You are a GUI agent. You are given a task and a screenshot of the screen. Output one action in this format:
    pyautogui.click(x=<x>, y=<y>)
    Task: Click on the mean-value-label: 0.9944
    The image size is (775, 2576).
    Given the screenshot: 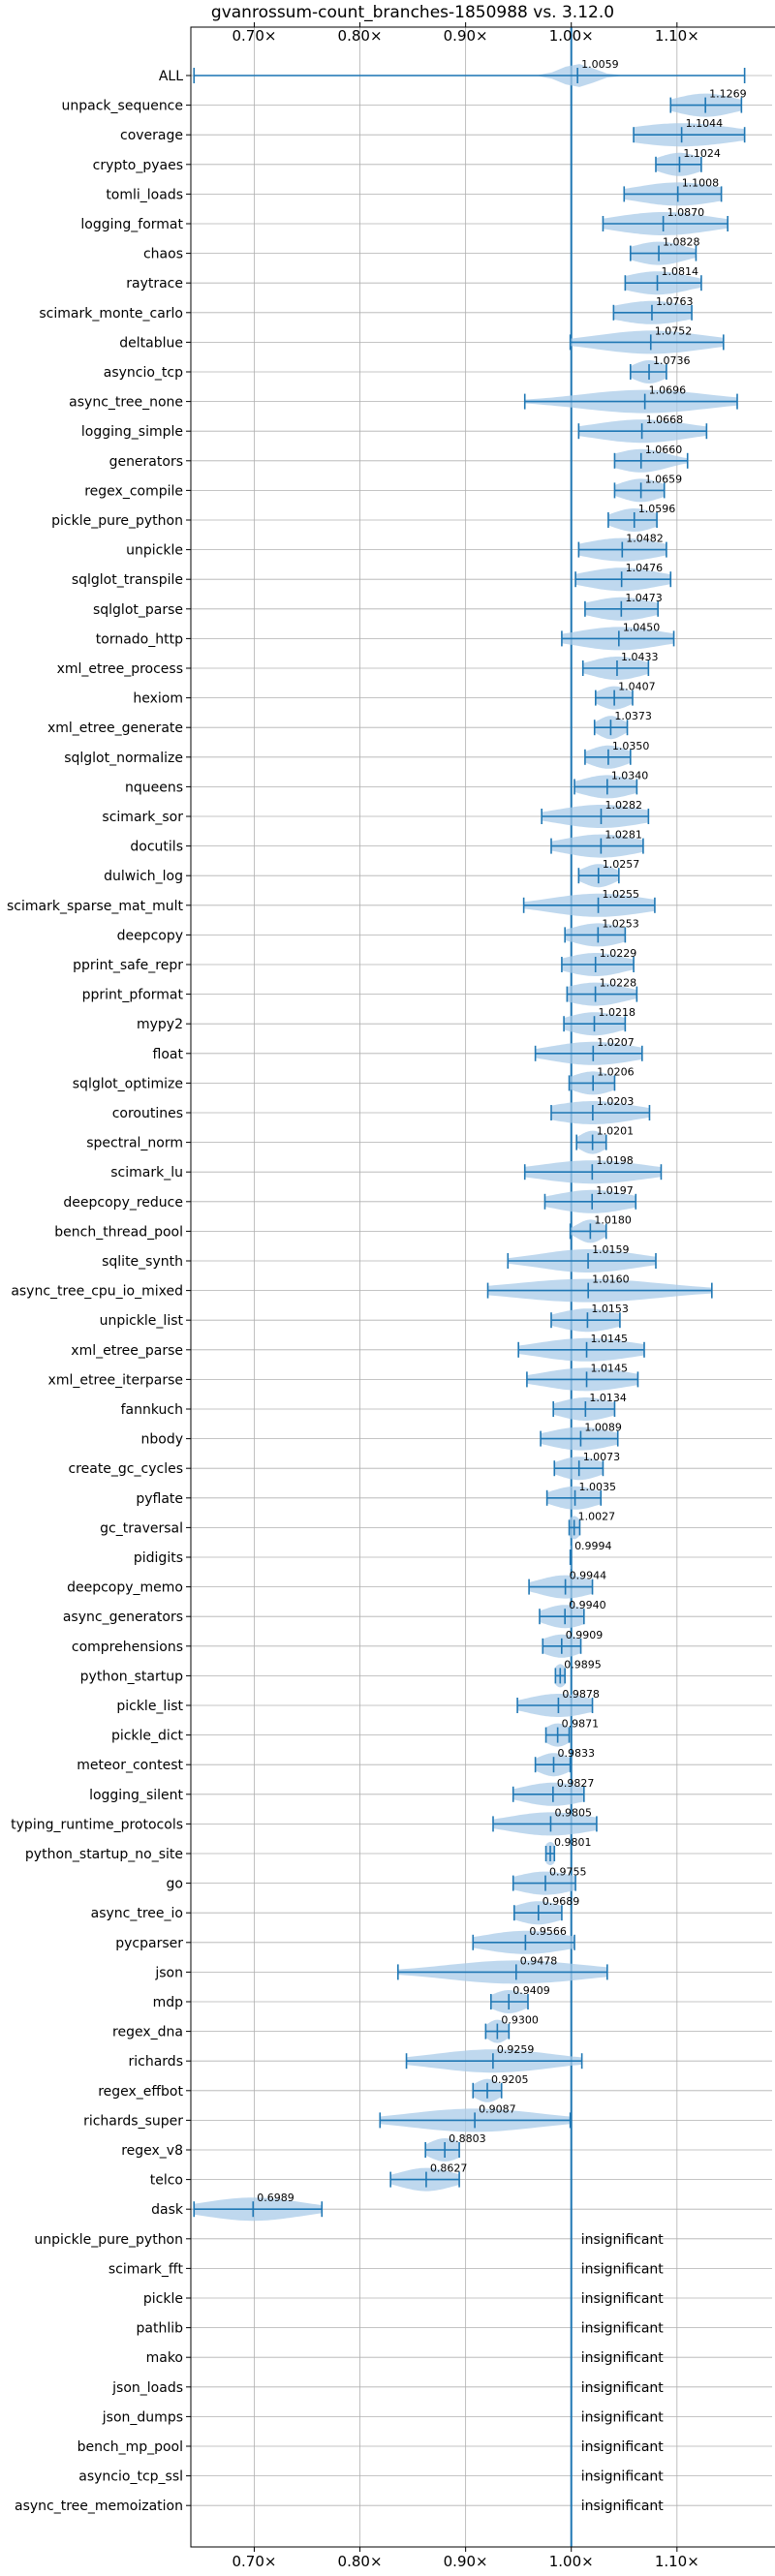 What is the action you would take?
    pyautogui.click(x=588, y=1576)
    